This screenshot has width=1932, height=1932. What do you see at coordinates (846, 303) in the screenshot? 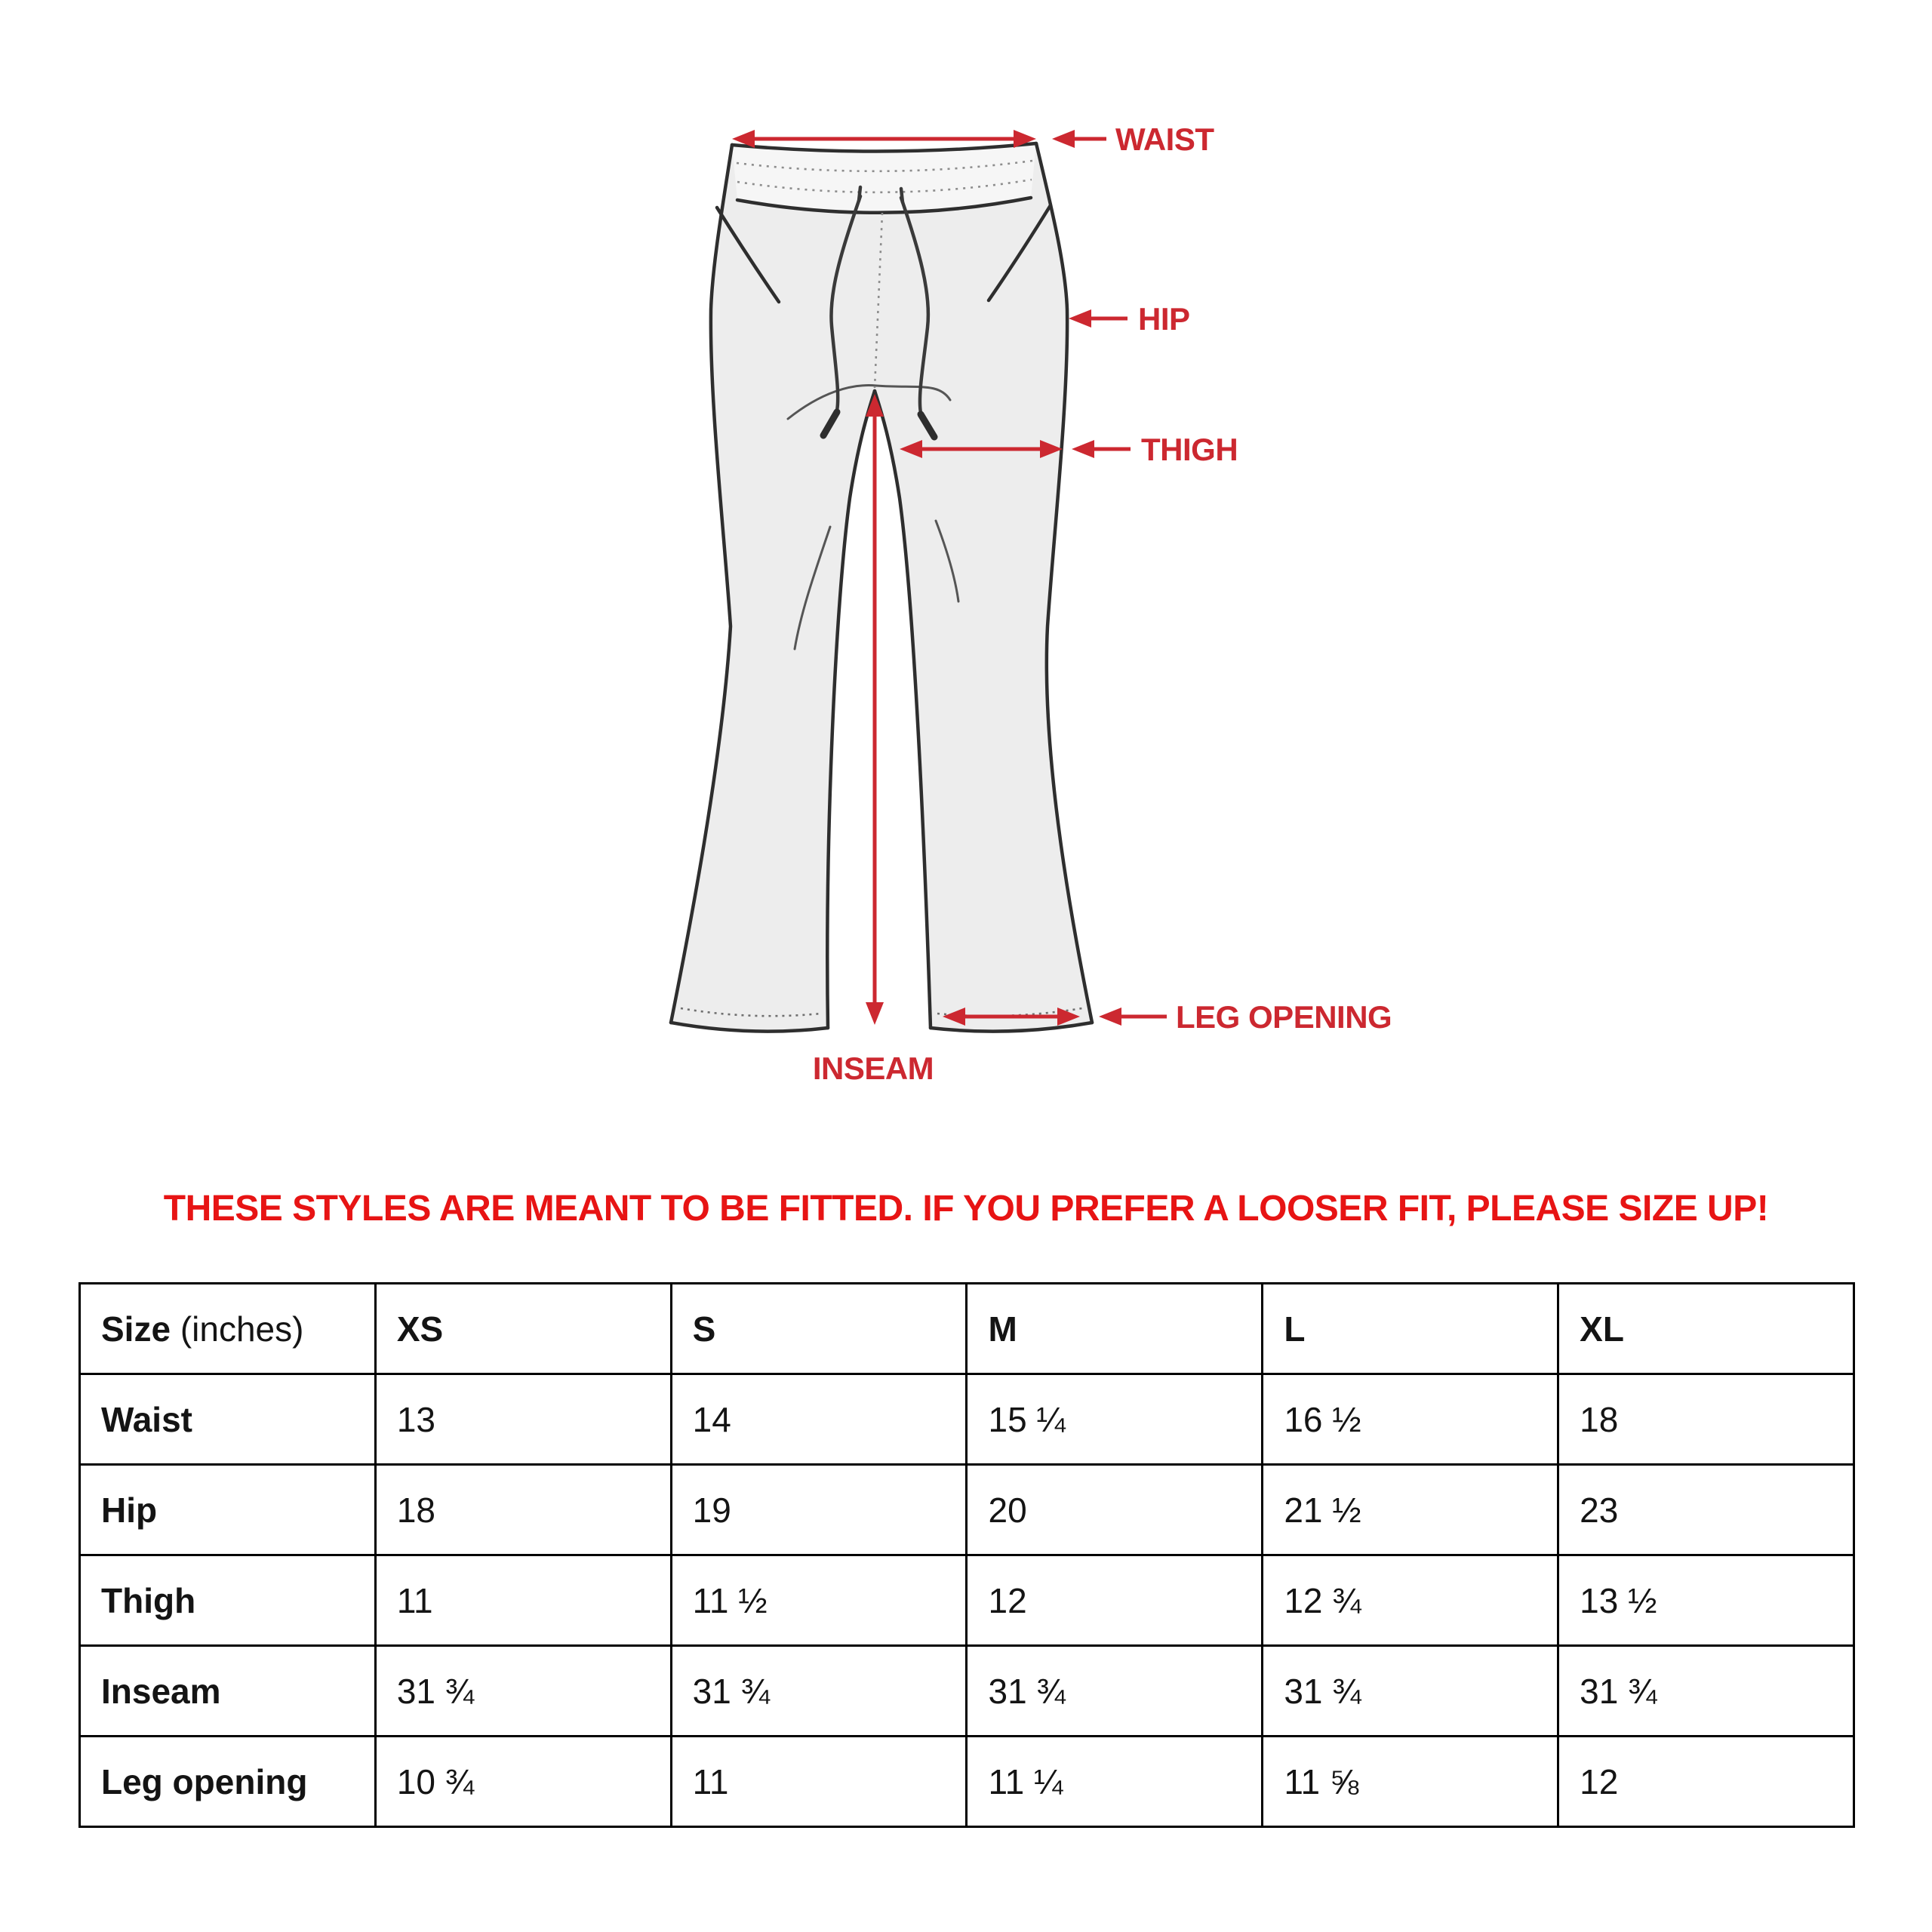
I see `drawstring-left-cord` at bounding box center [846, 303].